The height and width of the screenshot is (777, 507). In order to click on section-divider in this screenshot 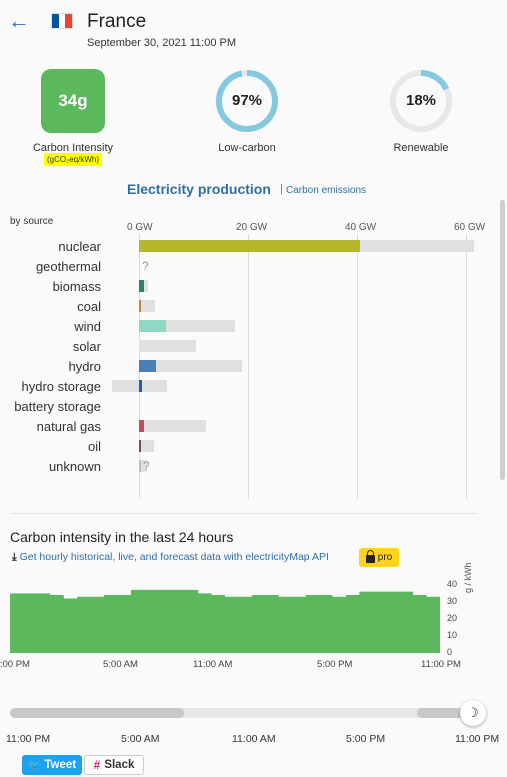, I will do `click(244, 513)`.